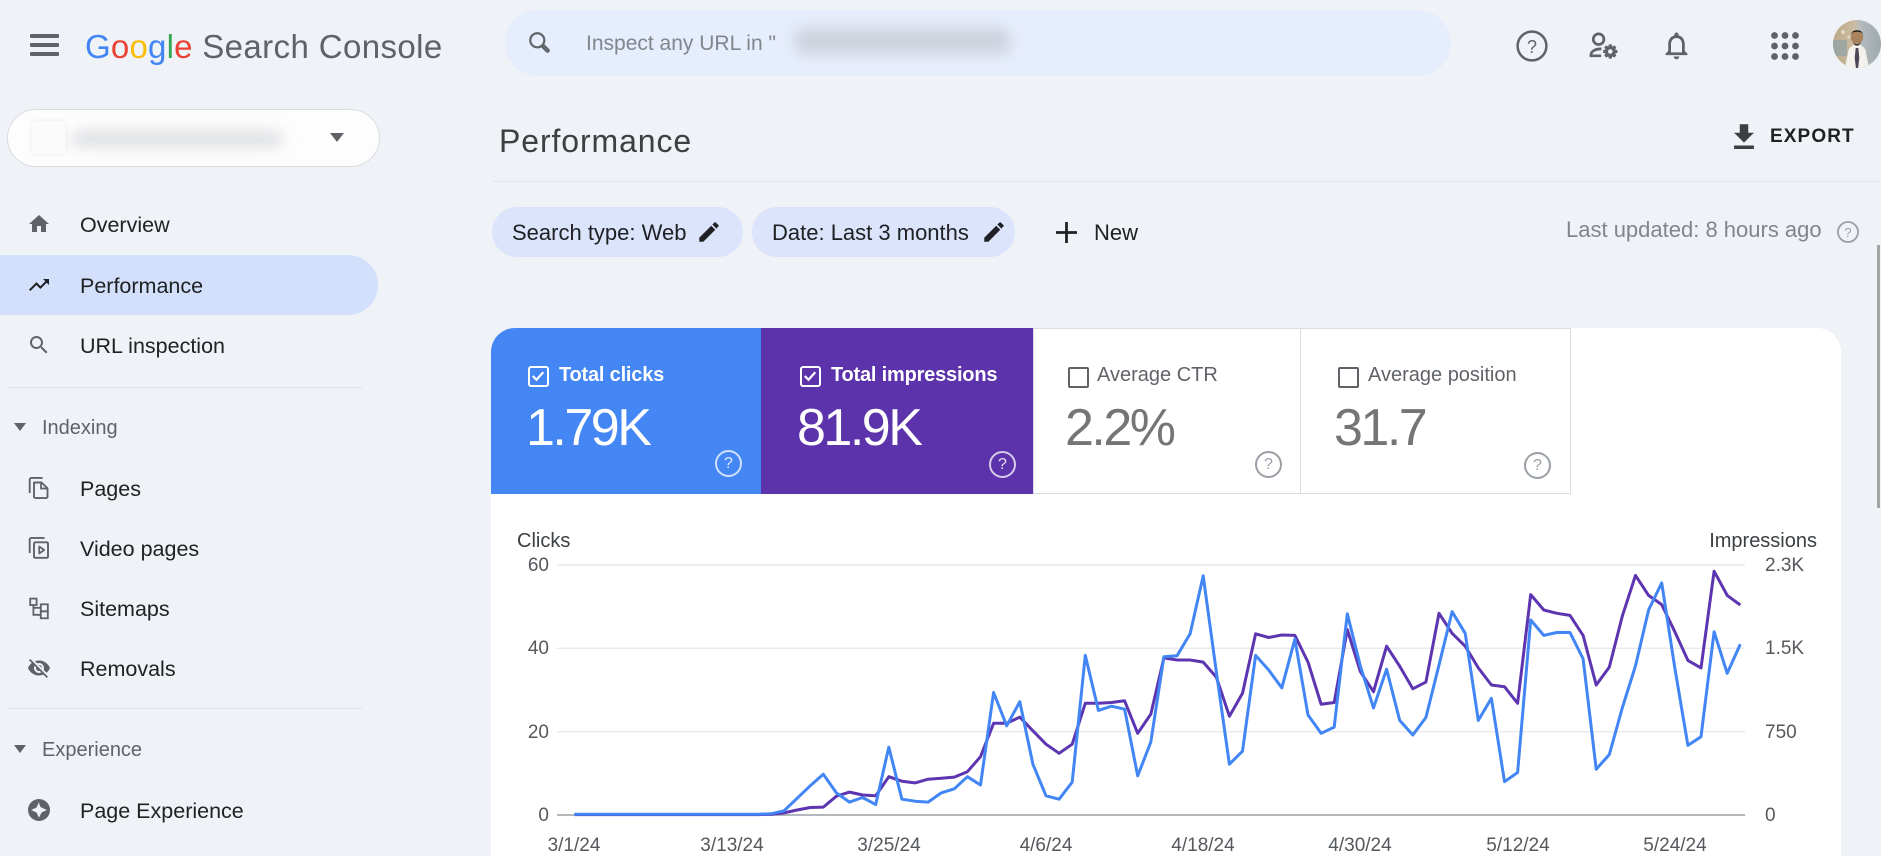 This screenshot has width=1881, height=856. I want to click on svg-text: 3/25/24, so click(889, 845).